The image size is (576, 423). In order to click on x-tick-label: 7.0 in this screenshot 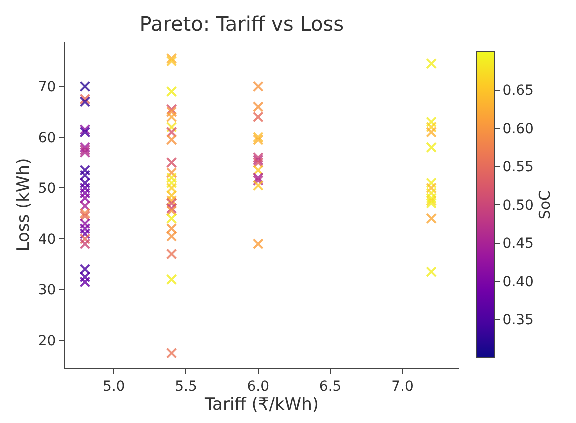, I will do `click(403, 386)`.